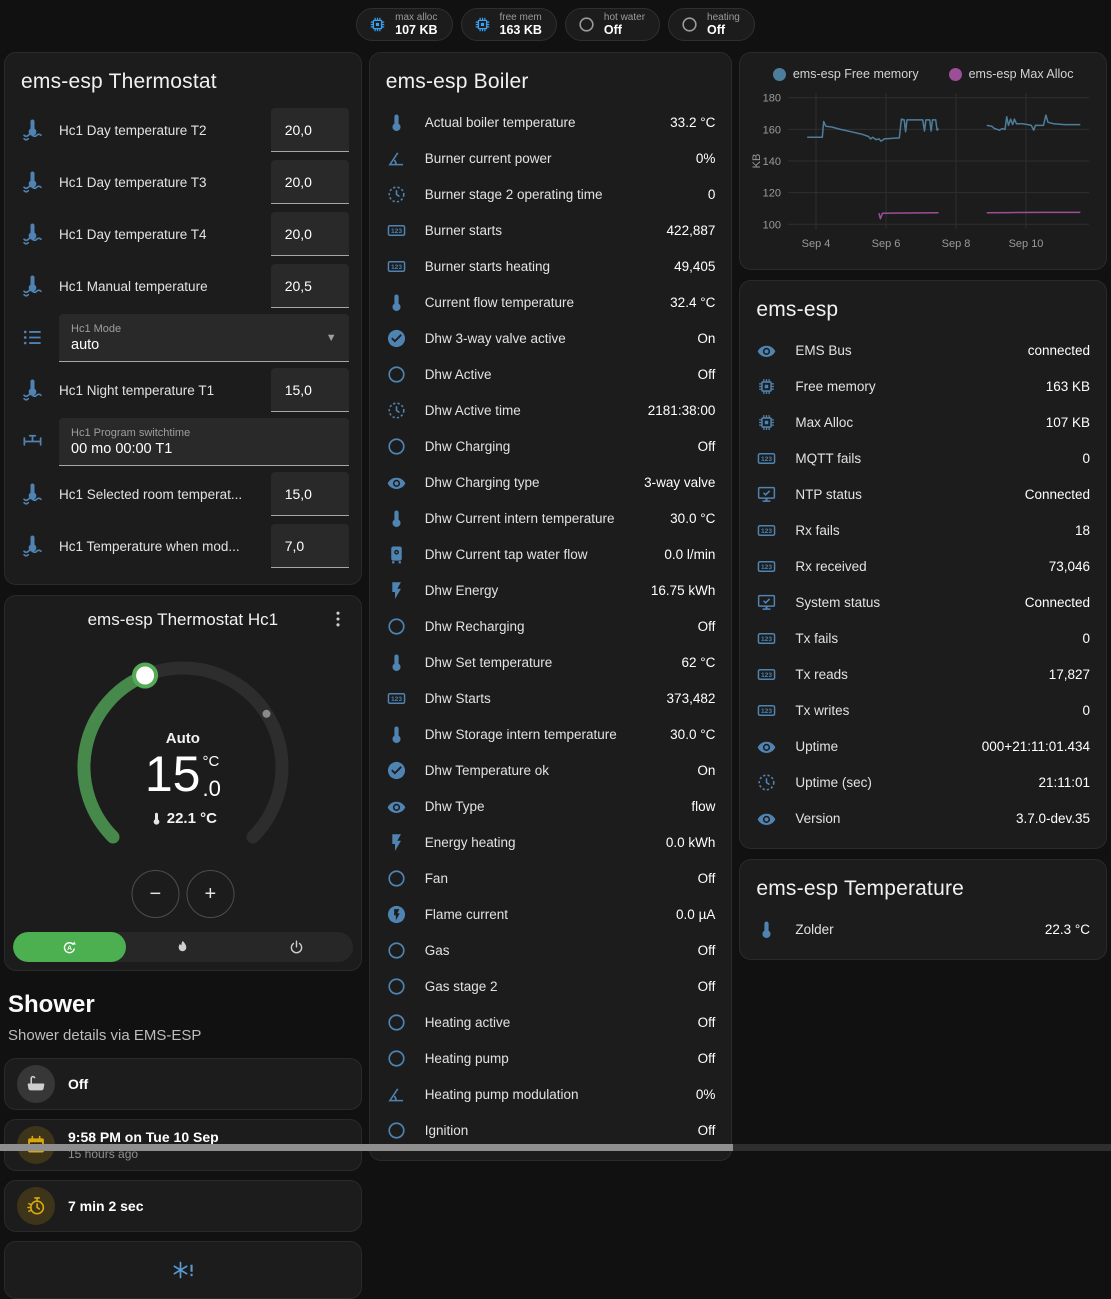 The image size is (1111, 1299). Describe the element at coordinates (144, 675) in the screenshot. I see `dial-knob` at that location.